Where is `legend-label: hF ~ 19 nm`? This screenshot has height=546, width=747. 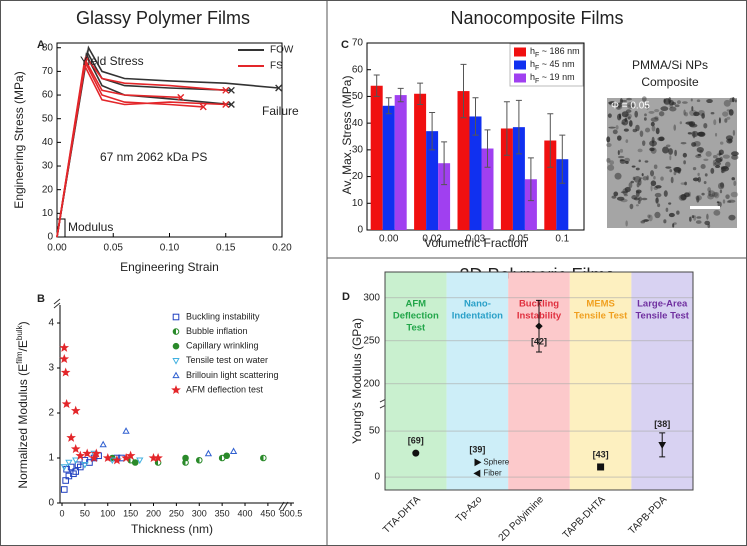 legend-label: hF ~ 19 nm is located at coordinates (552, 78).